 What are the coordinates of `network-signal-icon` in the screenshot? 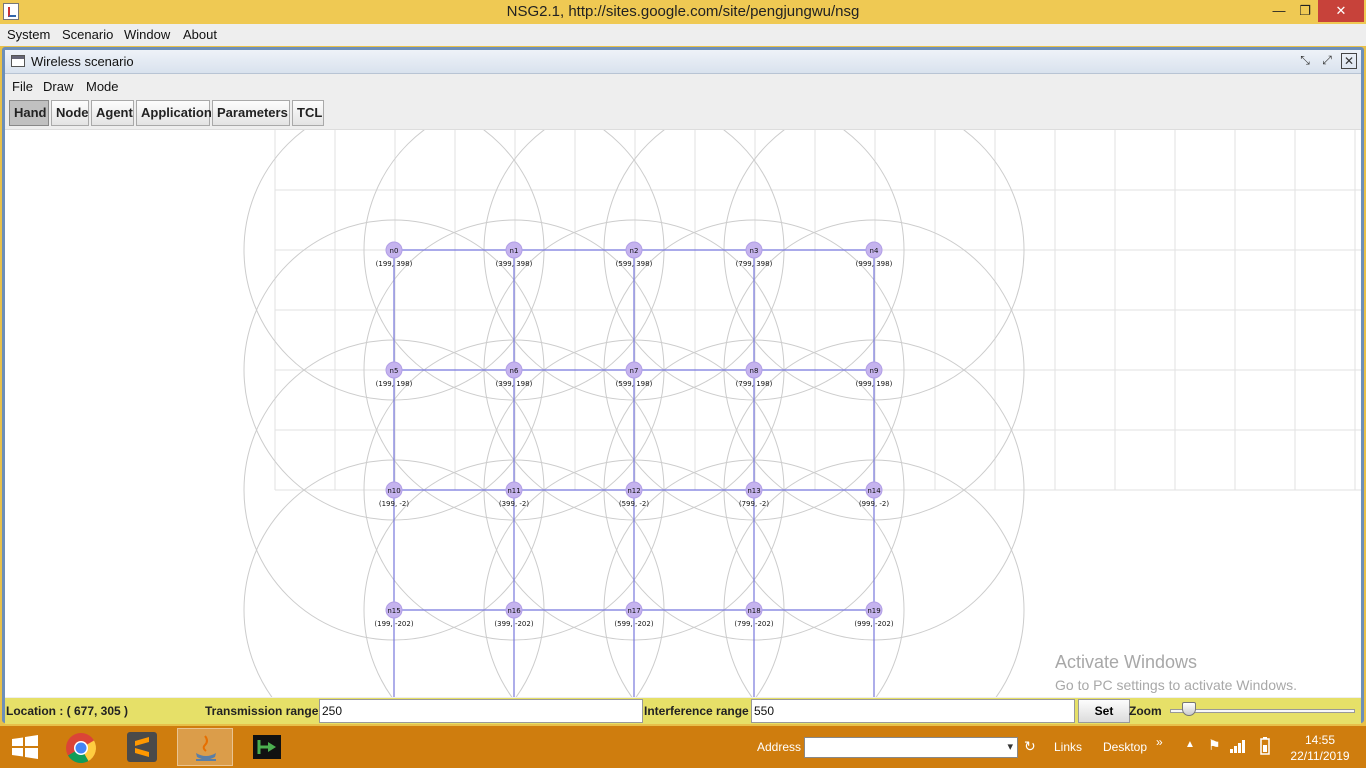 It's located at (1238, 746).